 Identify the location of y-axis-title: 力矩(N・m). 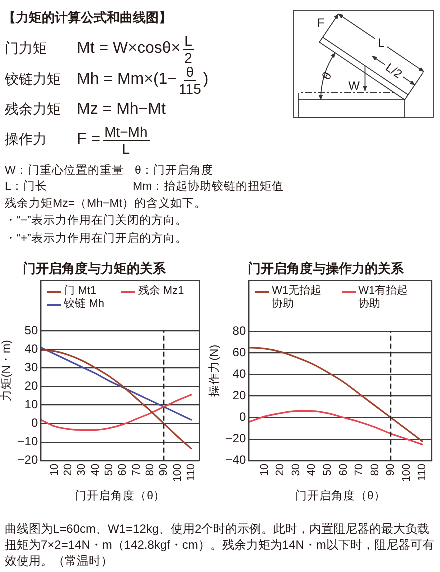
(7, 371).